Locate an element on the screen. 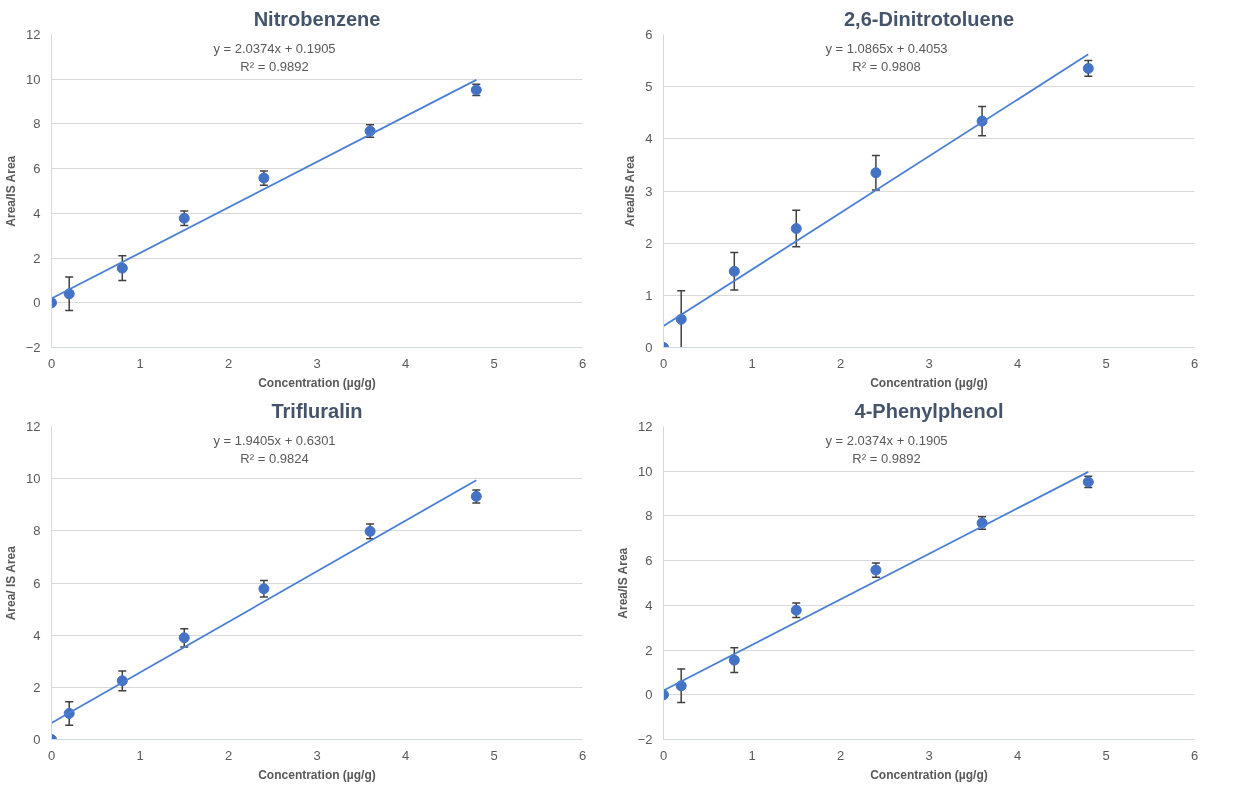  annotation: y = 1.9405x + 0.6301 is located at coordinates (274, 440).